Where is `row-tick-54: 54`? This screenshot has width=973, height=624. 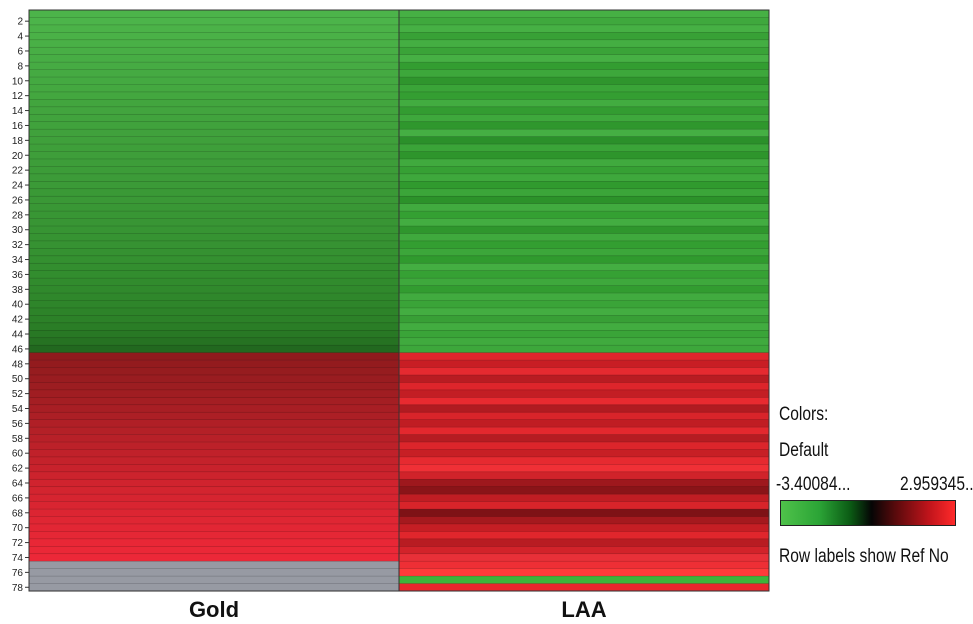 row-tick-54: 54 is located at coordinates (18, 409).